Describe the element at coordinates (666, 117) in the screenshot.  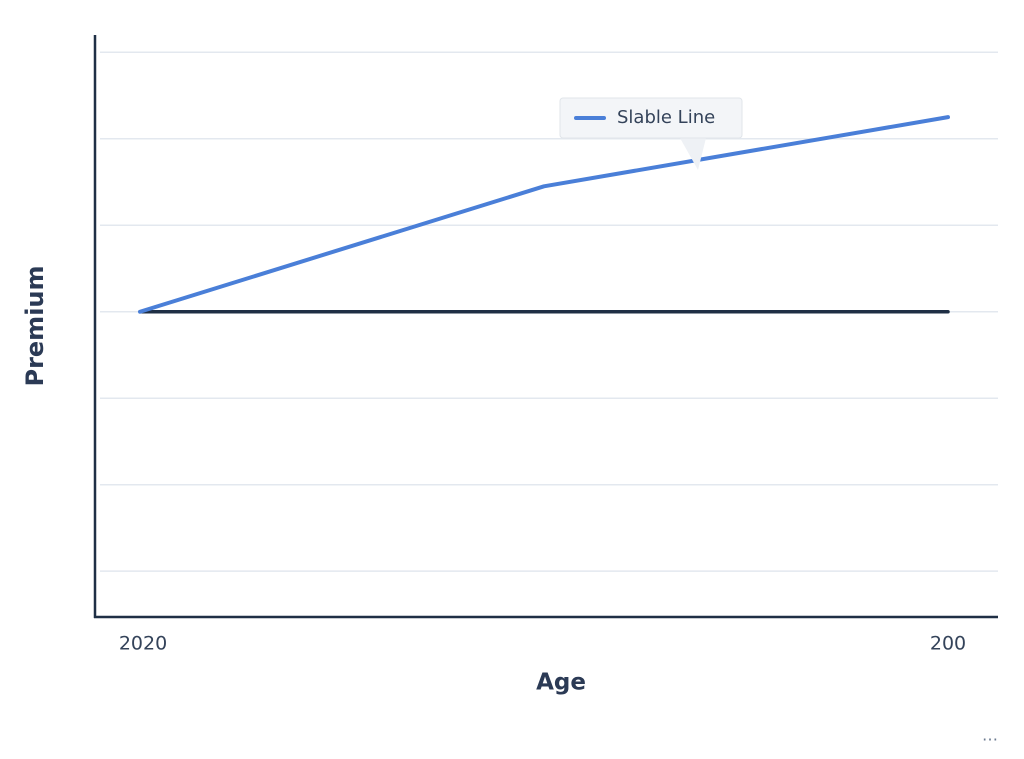
I see `legend-label: Slable Line` at that location.